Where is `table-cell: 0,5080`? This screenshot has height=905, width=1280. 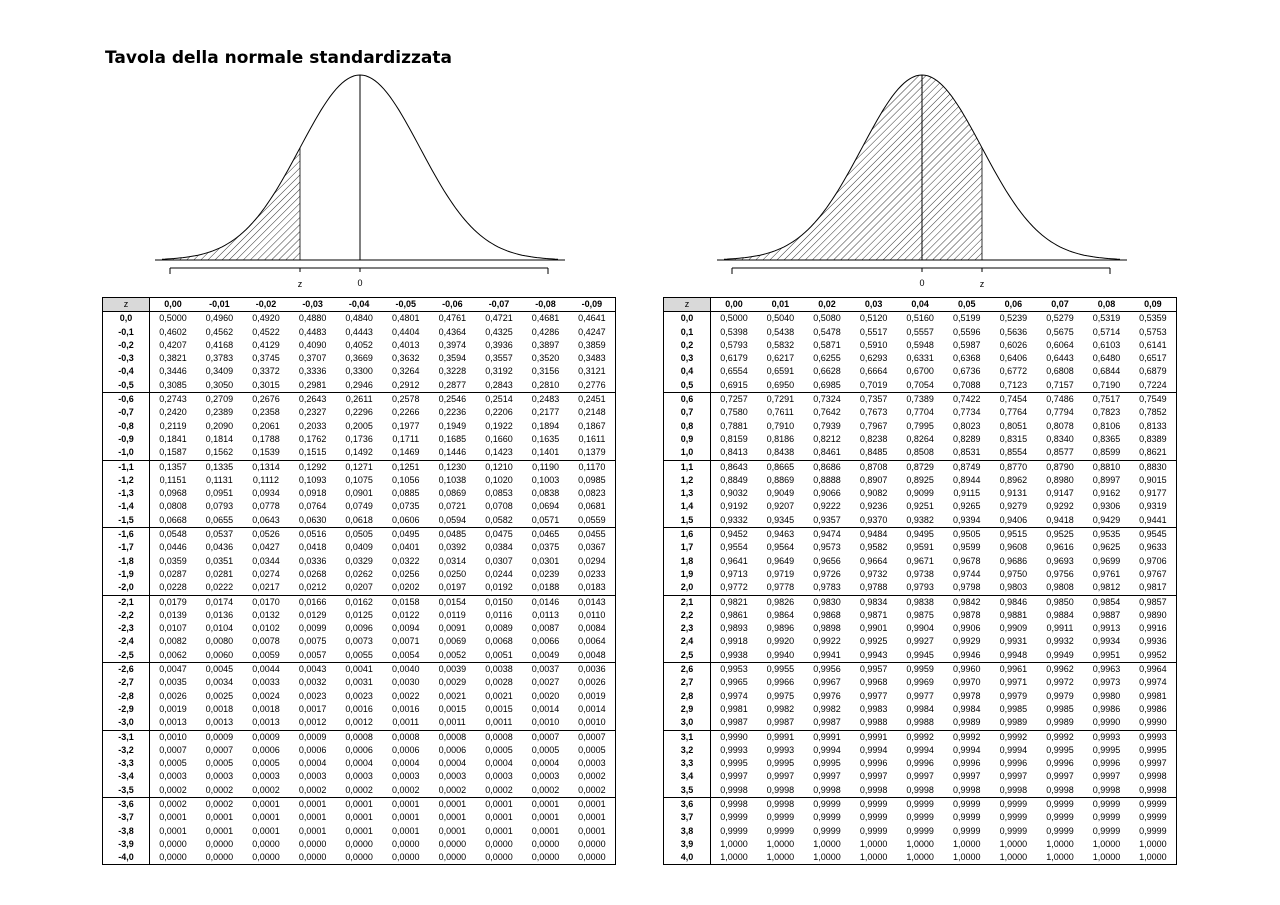
table-cell: 0,5080 is located at coordinates (827, 318).